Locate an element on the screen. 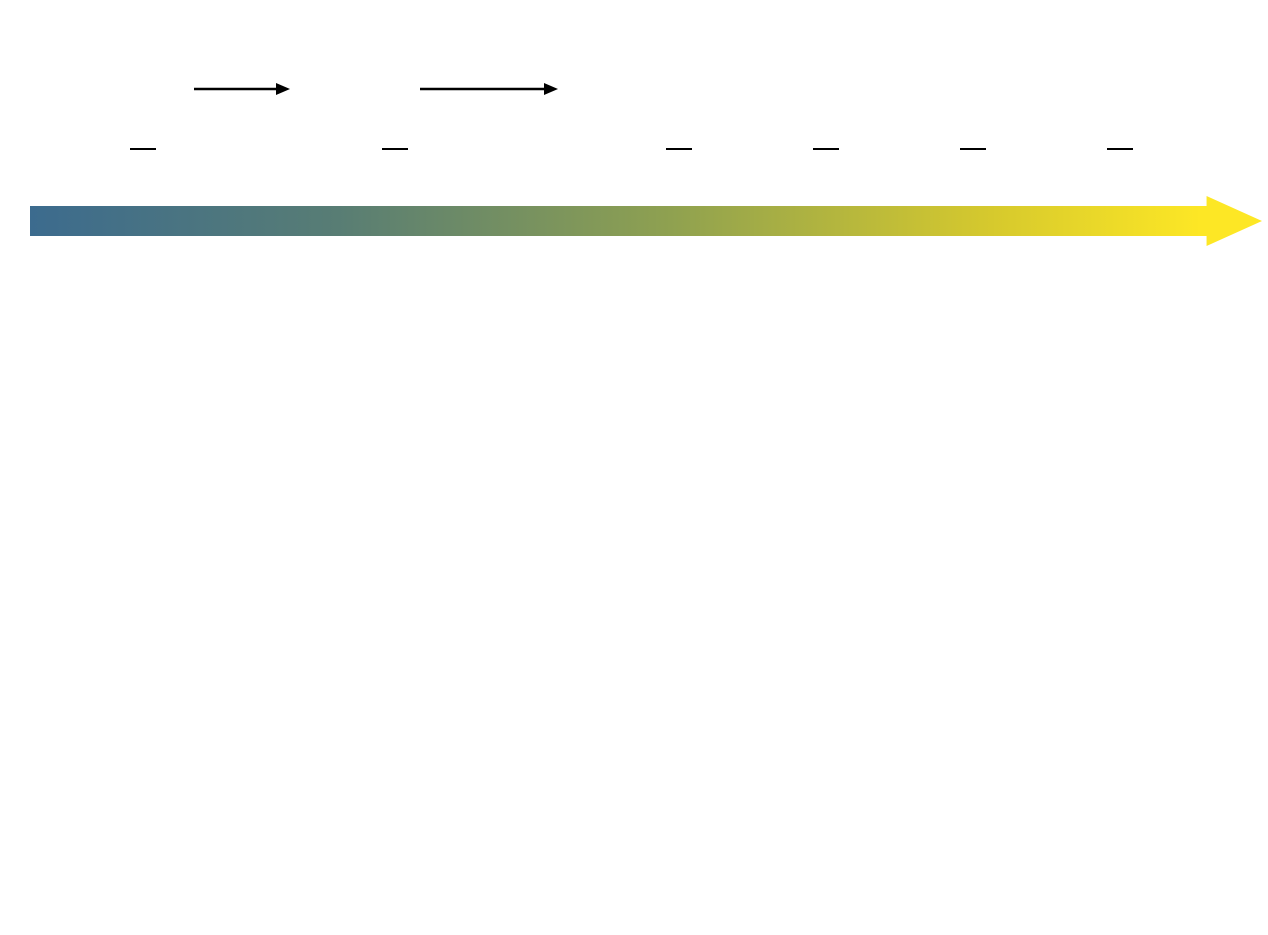  schematic-rafe-domain is located at coordinates (140, 823).